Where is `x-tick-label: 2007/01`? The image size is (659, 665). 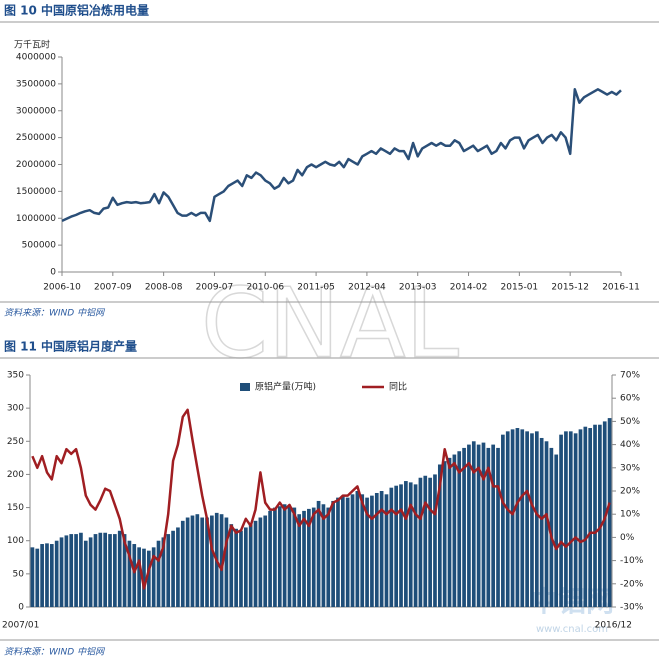 x-tick-label: 2007/01 is located at coordinates (20, 626).